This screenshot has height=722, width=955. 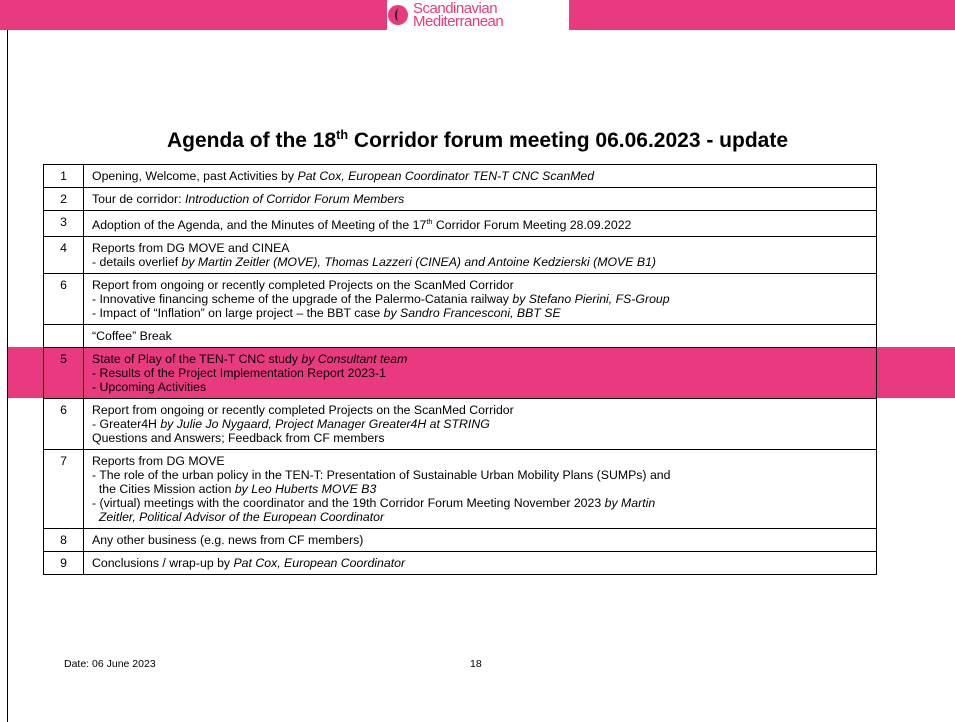 What do you see at coordinates (294, 199) in the screenshot?
I see `text-run: Introduction of Corridor Forum Members` at bounding box center [294, 199].